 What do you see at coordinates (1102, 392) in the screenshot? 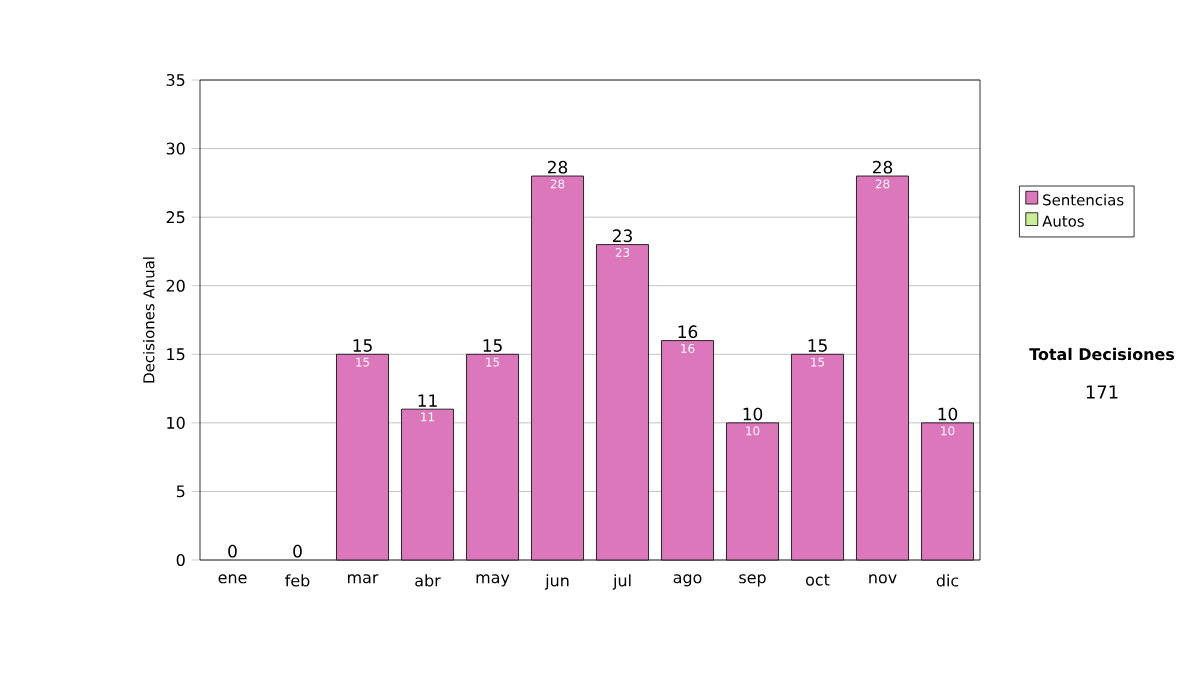
I see `text: 171` at bounding box center [1102, 392].